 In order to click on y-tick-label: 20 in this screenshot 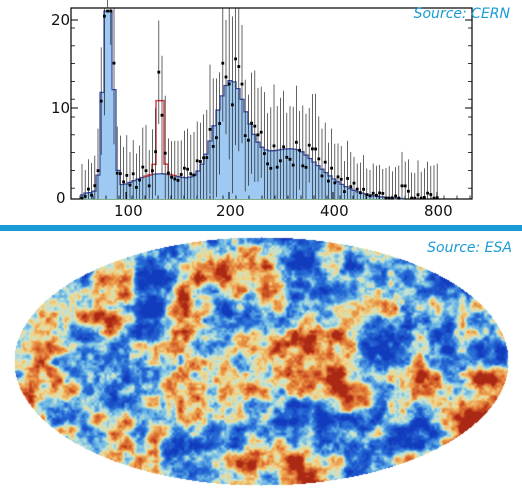, I will do `click(60, 20)`.